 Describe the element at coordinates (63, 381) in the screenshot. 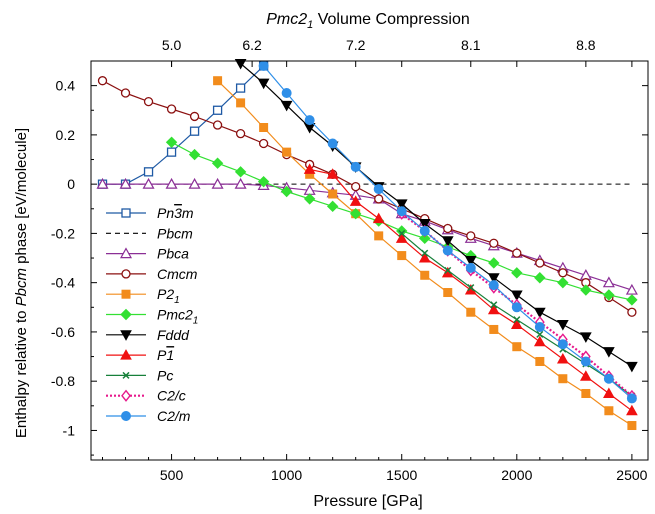

I see `y-tick-label: -0.8` at that location.